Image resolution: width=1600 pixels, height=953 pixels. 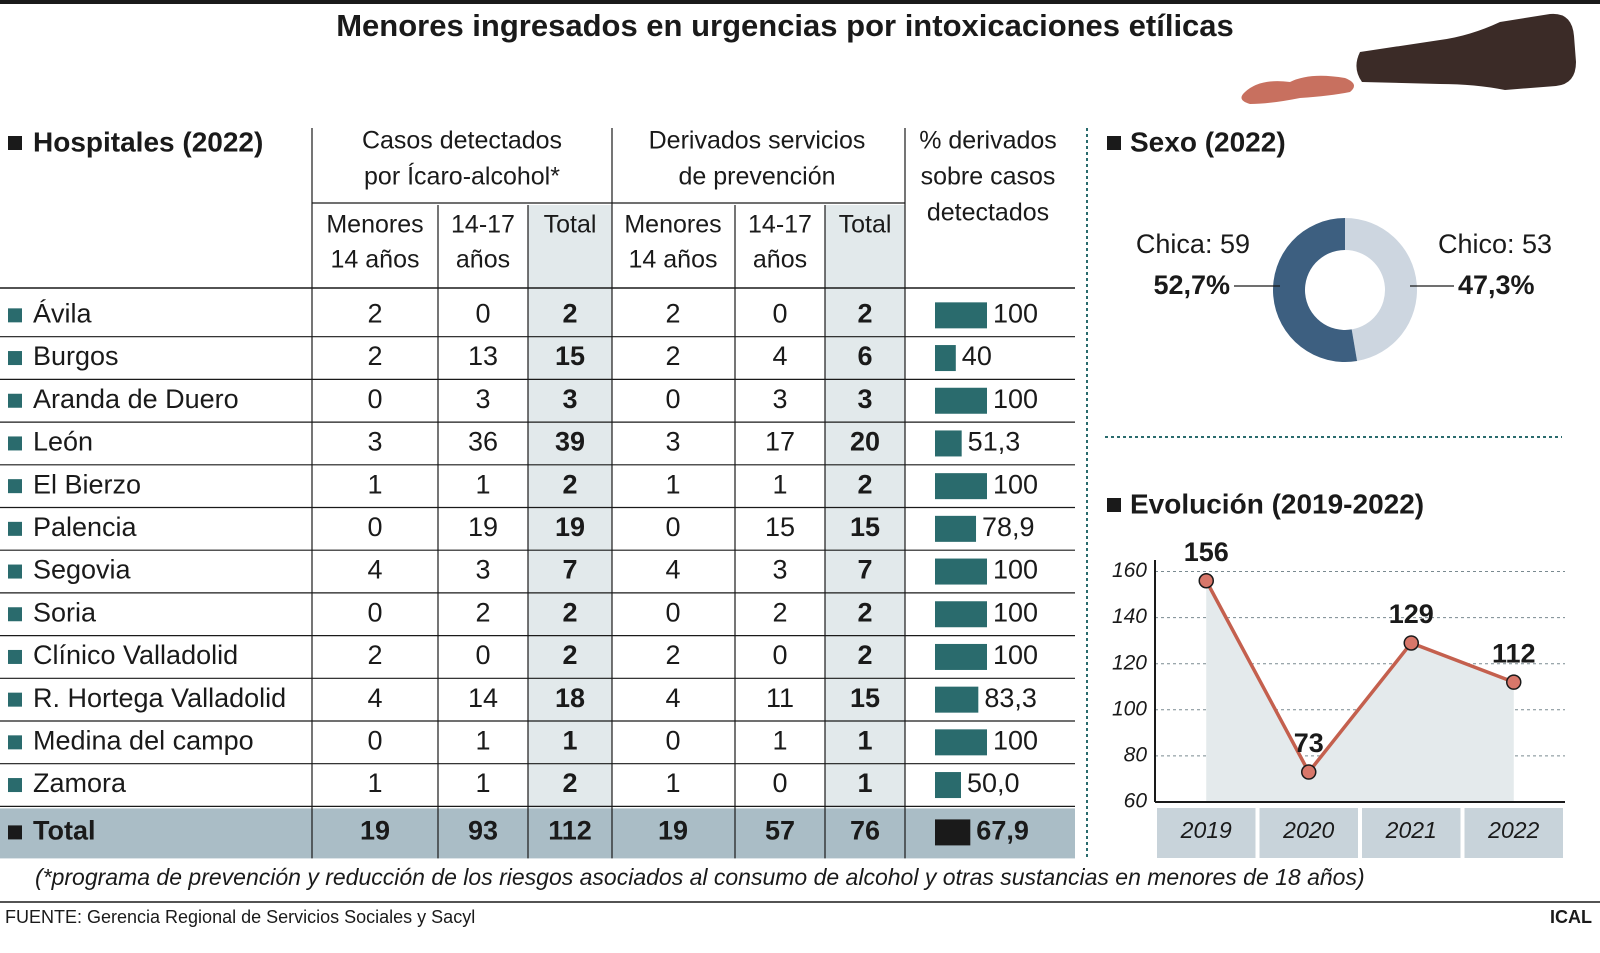 What do you see at coordinates (757, 141) in the screenshot?
I see `group-header: Derivados servicios` at bounding box center [757, 141].